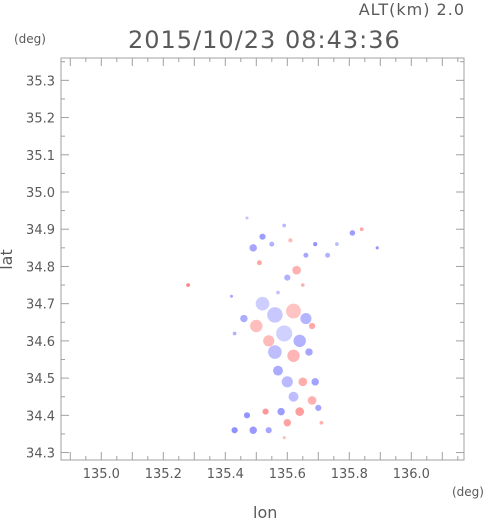 Image resolution: width=491 pixels, height=522 pixels. I want to click on y-tick-label: 34.3, so click(40, 454).